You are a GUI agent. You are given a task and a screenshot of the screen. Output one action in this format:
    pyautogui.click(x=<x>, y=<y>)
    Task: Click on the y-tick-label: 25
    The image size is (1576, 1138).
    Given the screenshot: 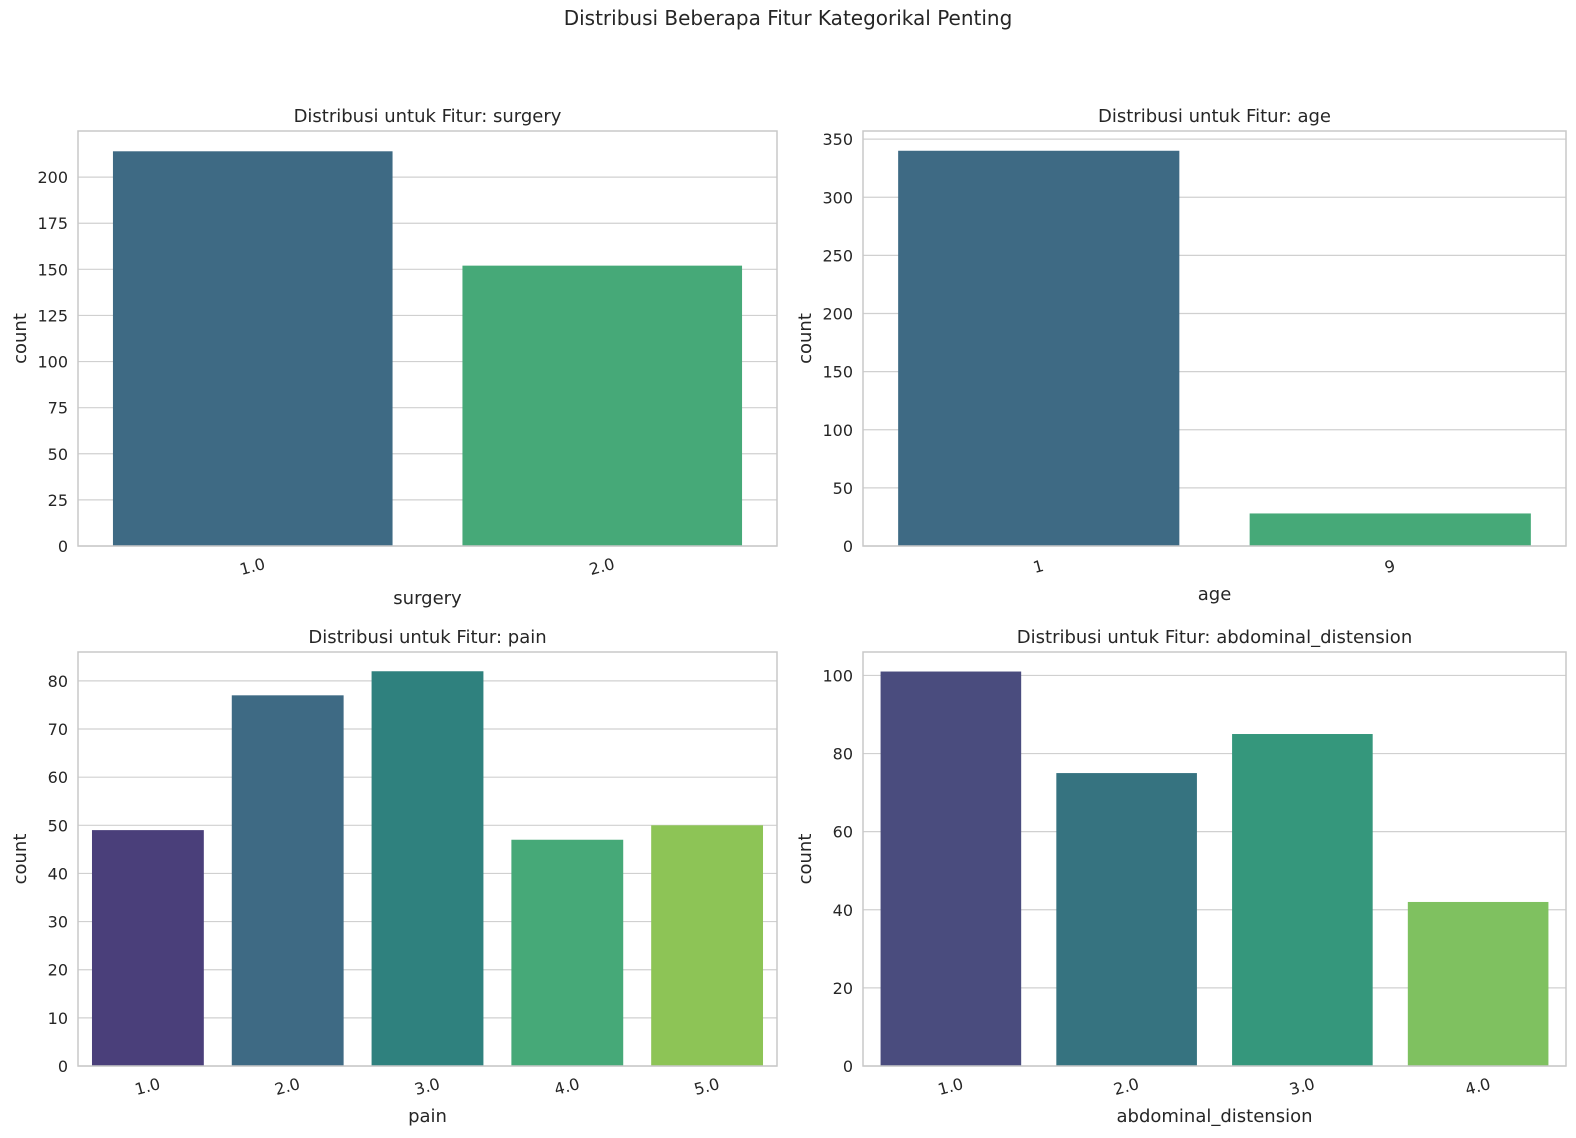 What is the action you would take?
    pyautogui.click(x=58, y=500)
    